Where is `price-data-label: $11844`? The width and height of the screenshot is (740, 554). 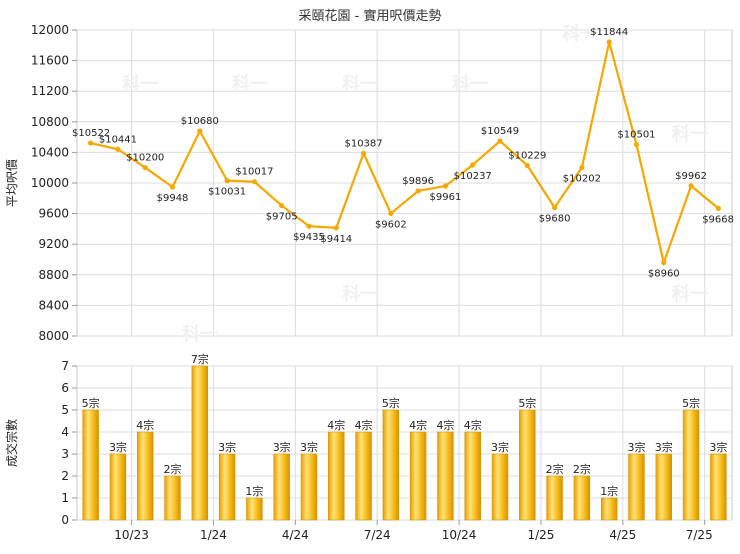 price-data-label: $11844 is located at coordinates (609, 32).